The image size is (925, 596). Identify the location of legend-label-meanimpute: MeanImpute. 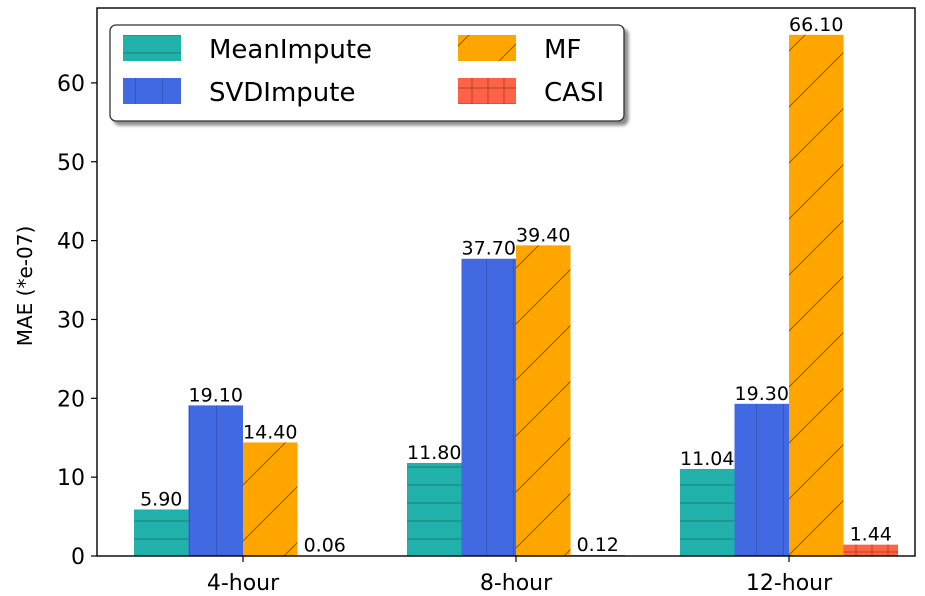
(290, 50).